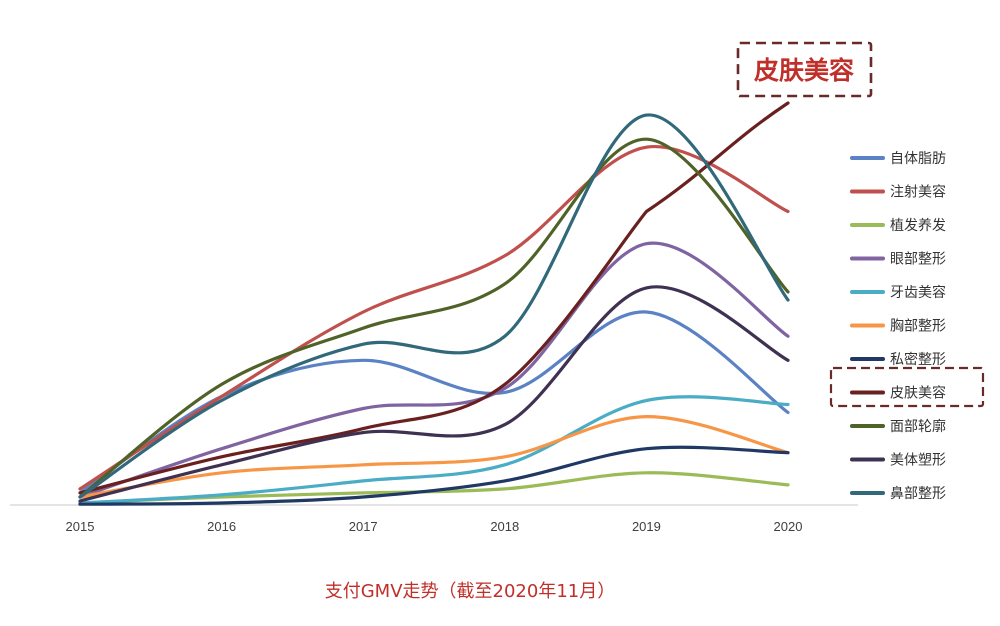 The height and width of the screenshot is (626, 1000). Describe the element at coordinates (918, 493) in the screenshot. I see `legend-label: 鼻部整形` at that location.